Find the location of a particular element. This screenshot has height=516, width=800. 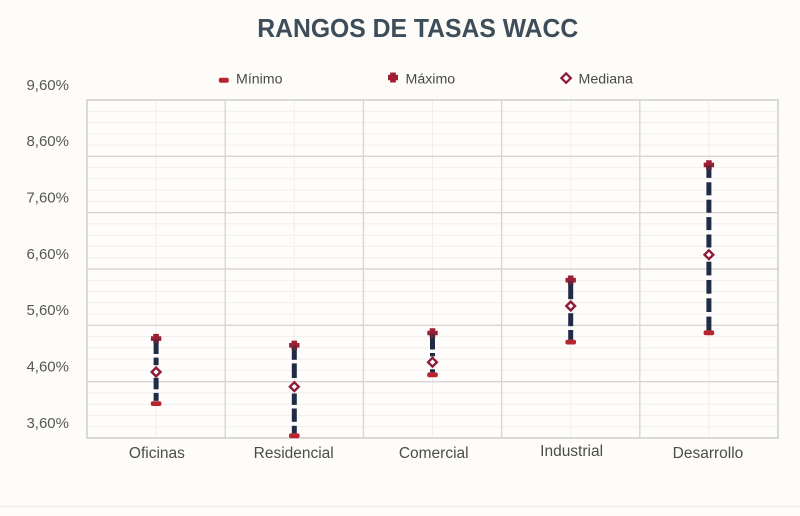

svg-text: 6,60% is located at coordinates (47, 254).